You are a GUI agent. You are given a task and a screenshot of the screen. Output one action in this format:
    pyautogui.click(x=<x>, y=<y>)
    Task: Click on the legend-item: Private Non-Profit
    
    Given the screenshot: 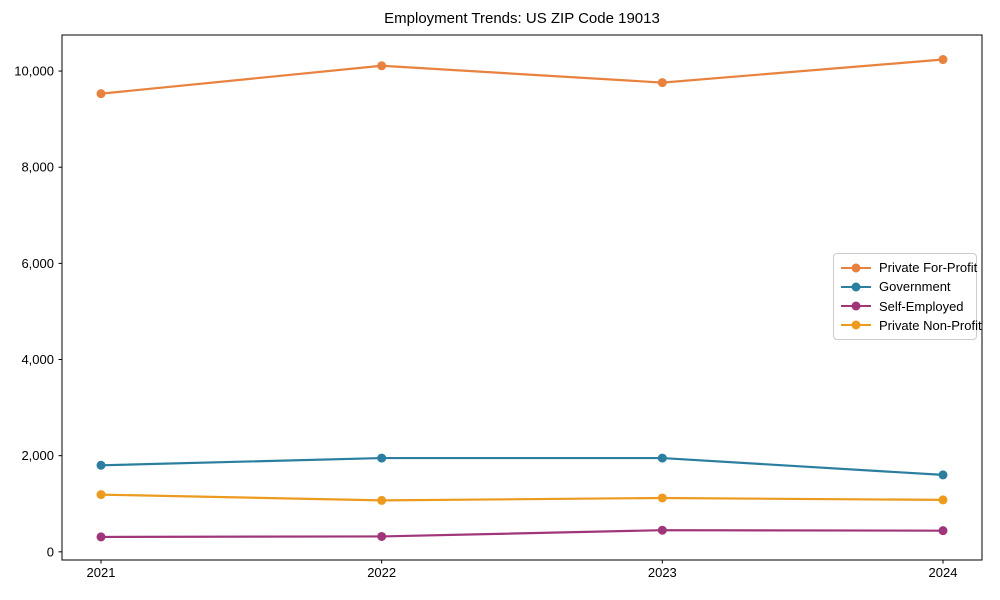 What is the action you would take?
    pyautogui.click(x=911, y=325)
    